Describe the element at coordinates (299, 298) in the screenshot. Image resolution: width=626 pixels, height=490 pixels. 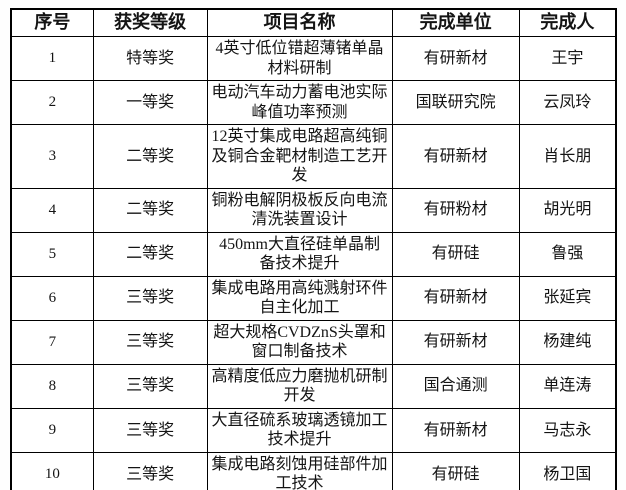
I see `cell-project: 集成电路用高纯溅射环件自主化加工` at that location.